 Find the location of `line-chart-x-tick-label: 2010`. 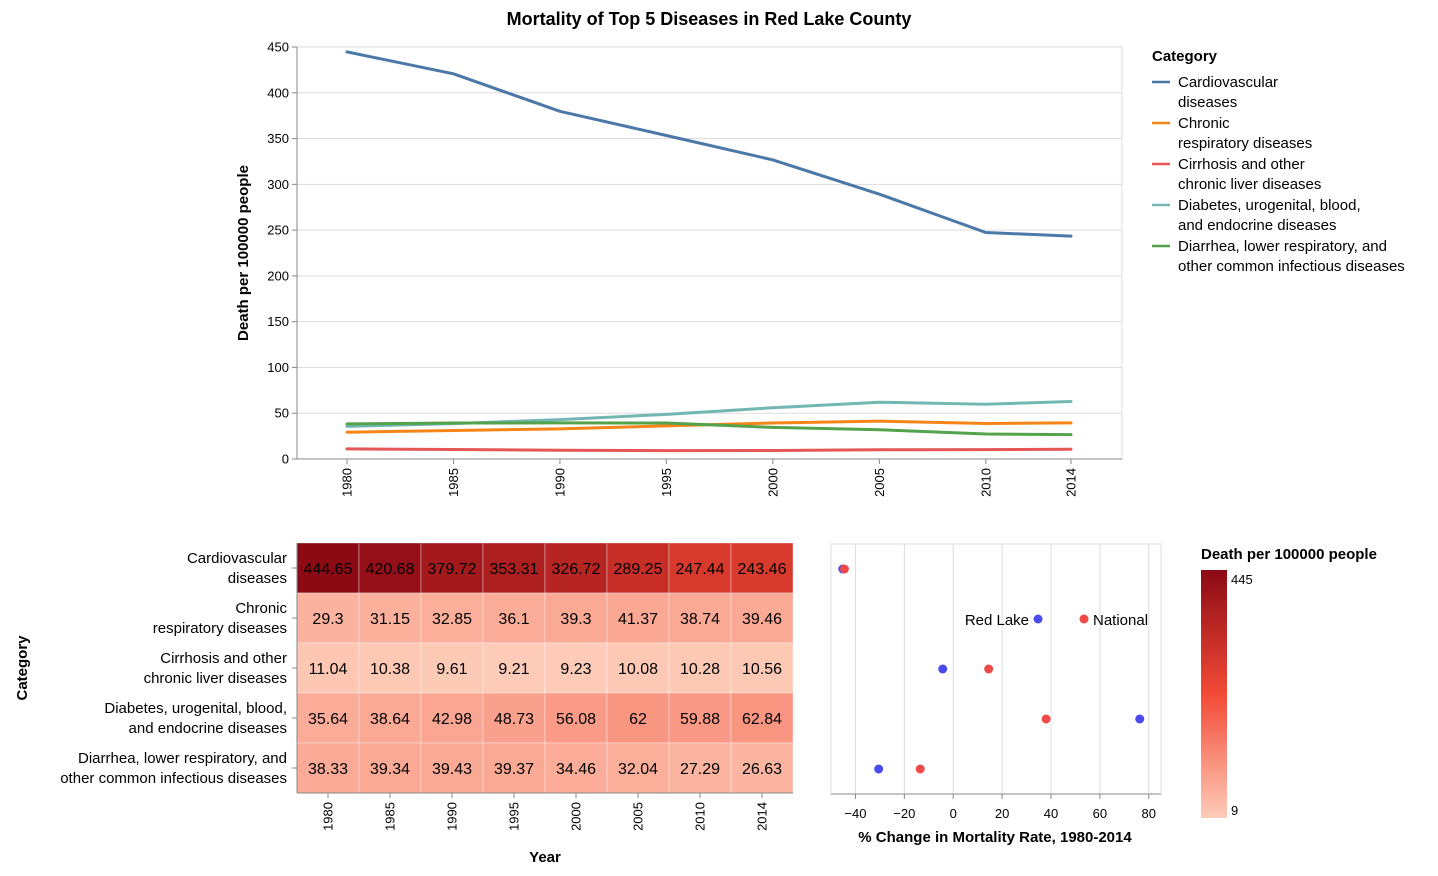

line-chart-x-tick-label: 2010 is located at coordinates (985, 482).